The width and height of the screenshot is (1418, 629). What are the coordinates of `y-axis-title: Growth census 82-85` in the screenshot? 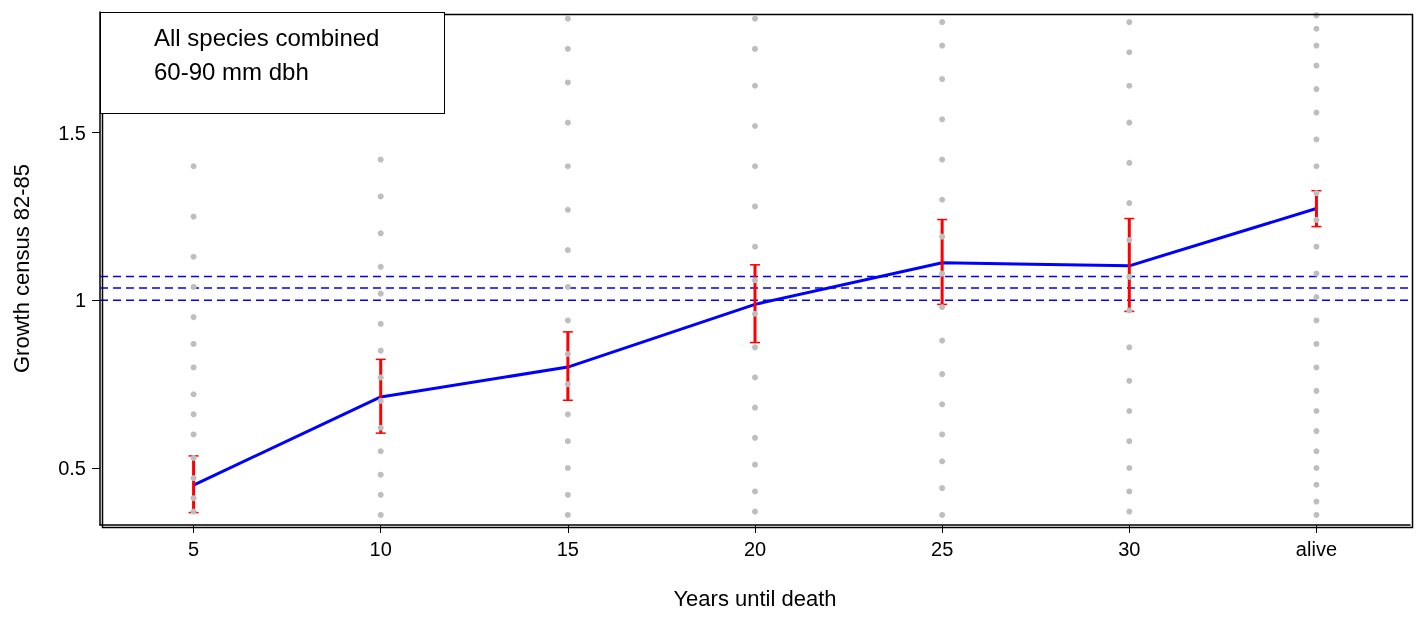 It's located at (21, 268).